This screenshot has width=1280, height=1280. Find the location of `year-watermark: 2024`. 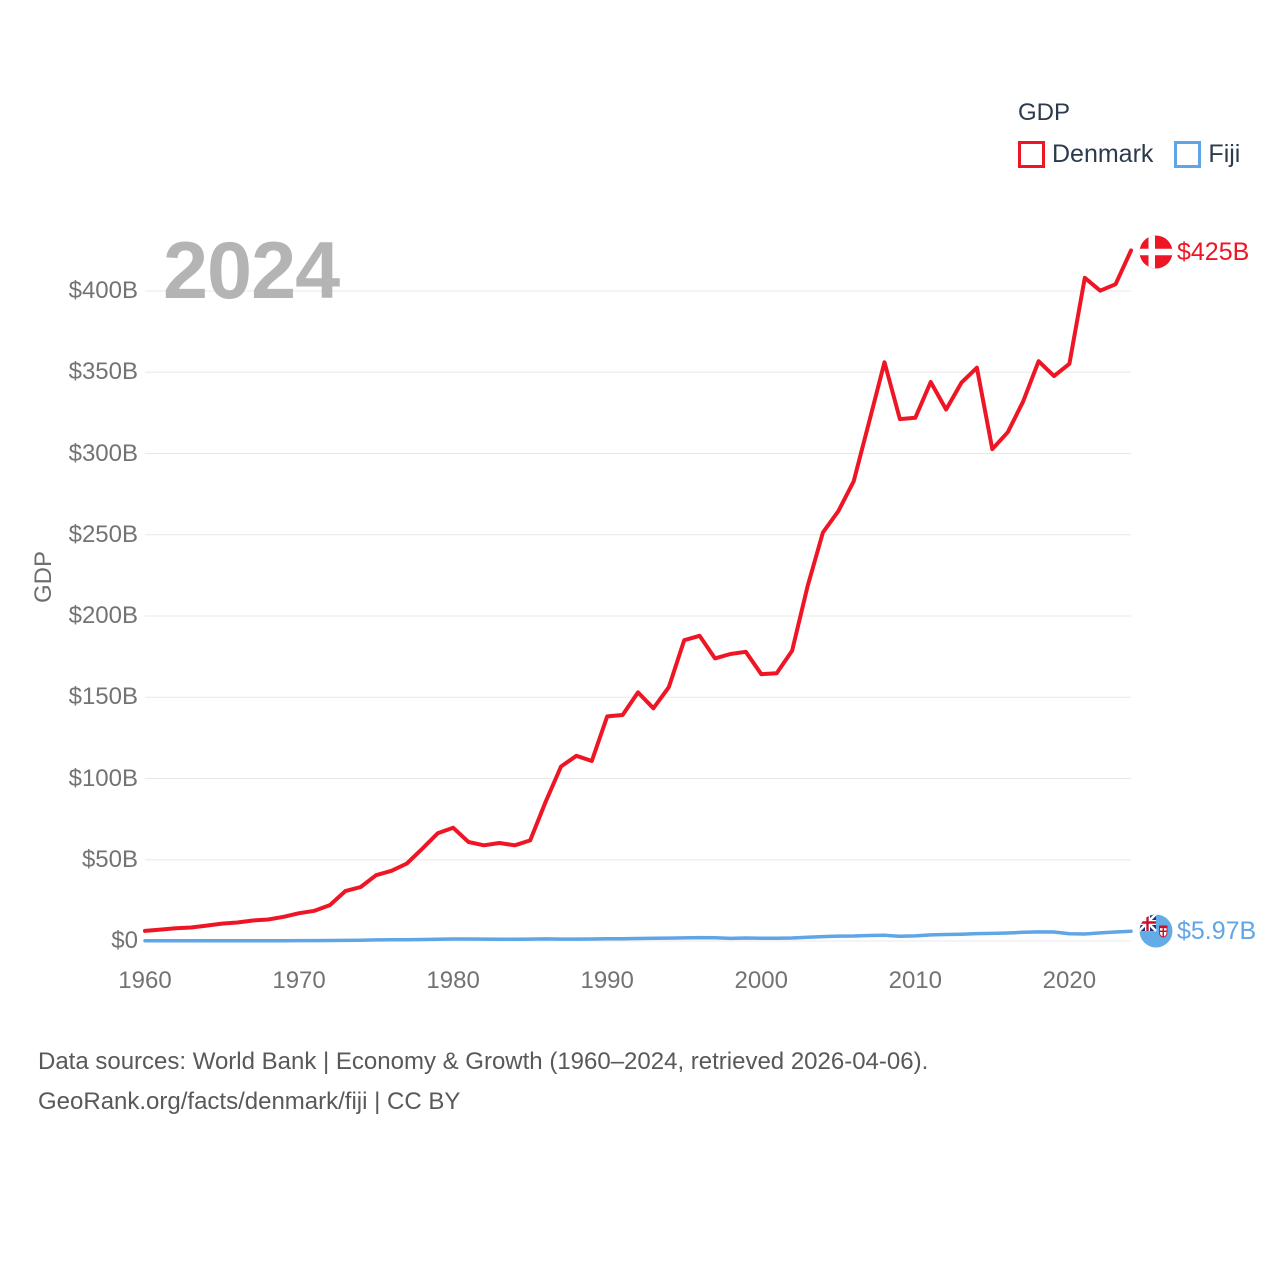

year-watermark: 2024 is located at coordinates (251, 271).